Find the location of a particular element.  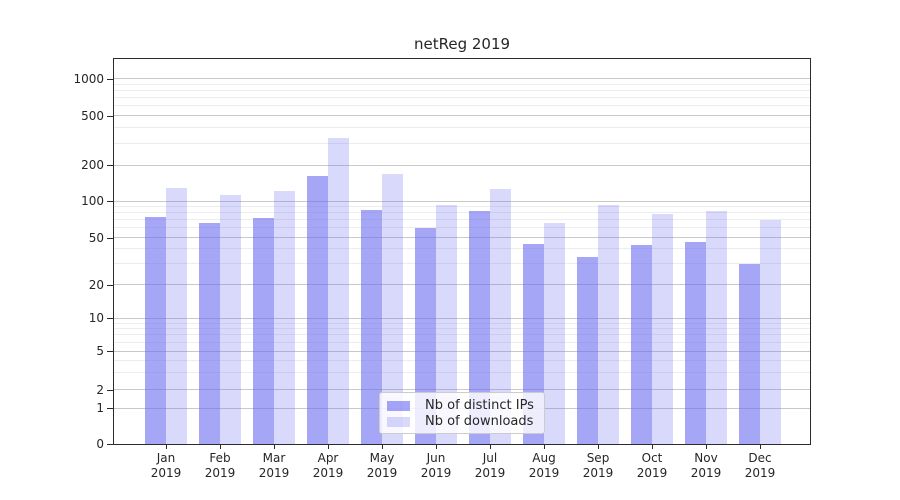

legend-item-distinct-ips: Nb of distinct IPs is located at coordinates (461, 405).